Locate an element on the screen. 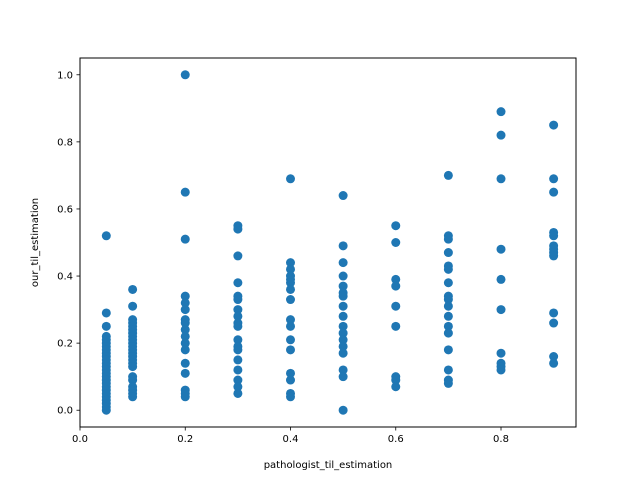  x-tick-label: 0.2 is located at coordinates (185, 439).